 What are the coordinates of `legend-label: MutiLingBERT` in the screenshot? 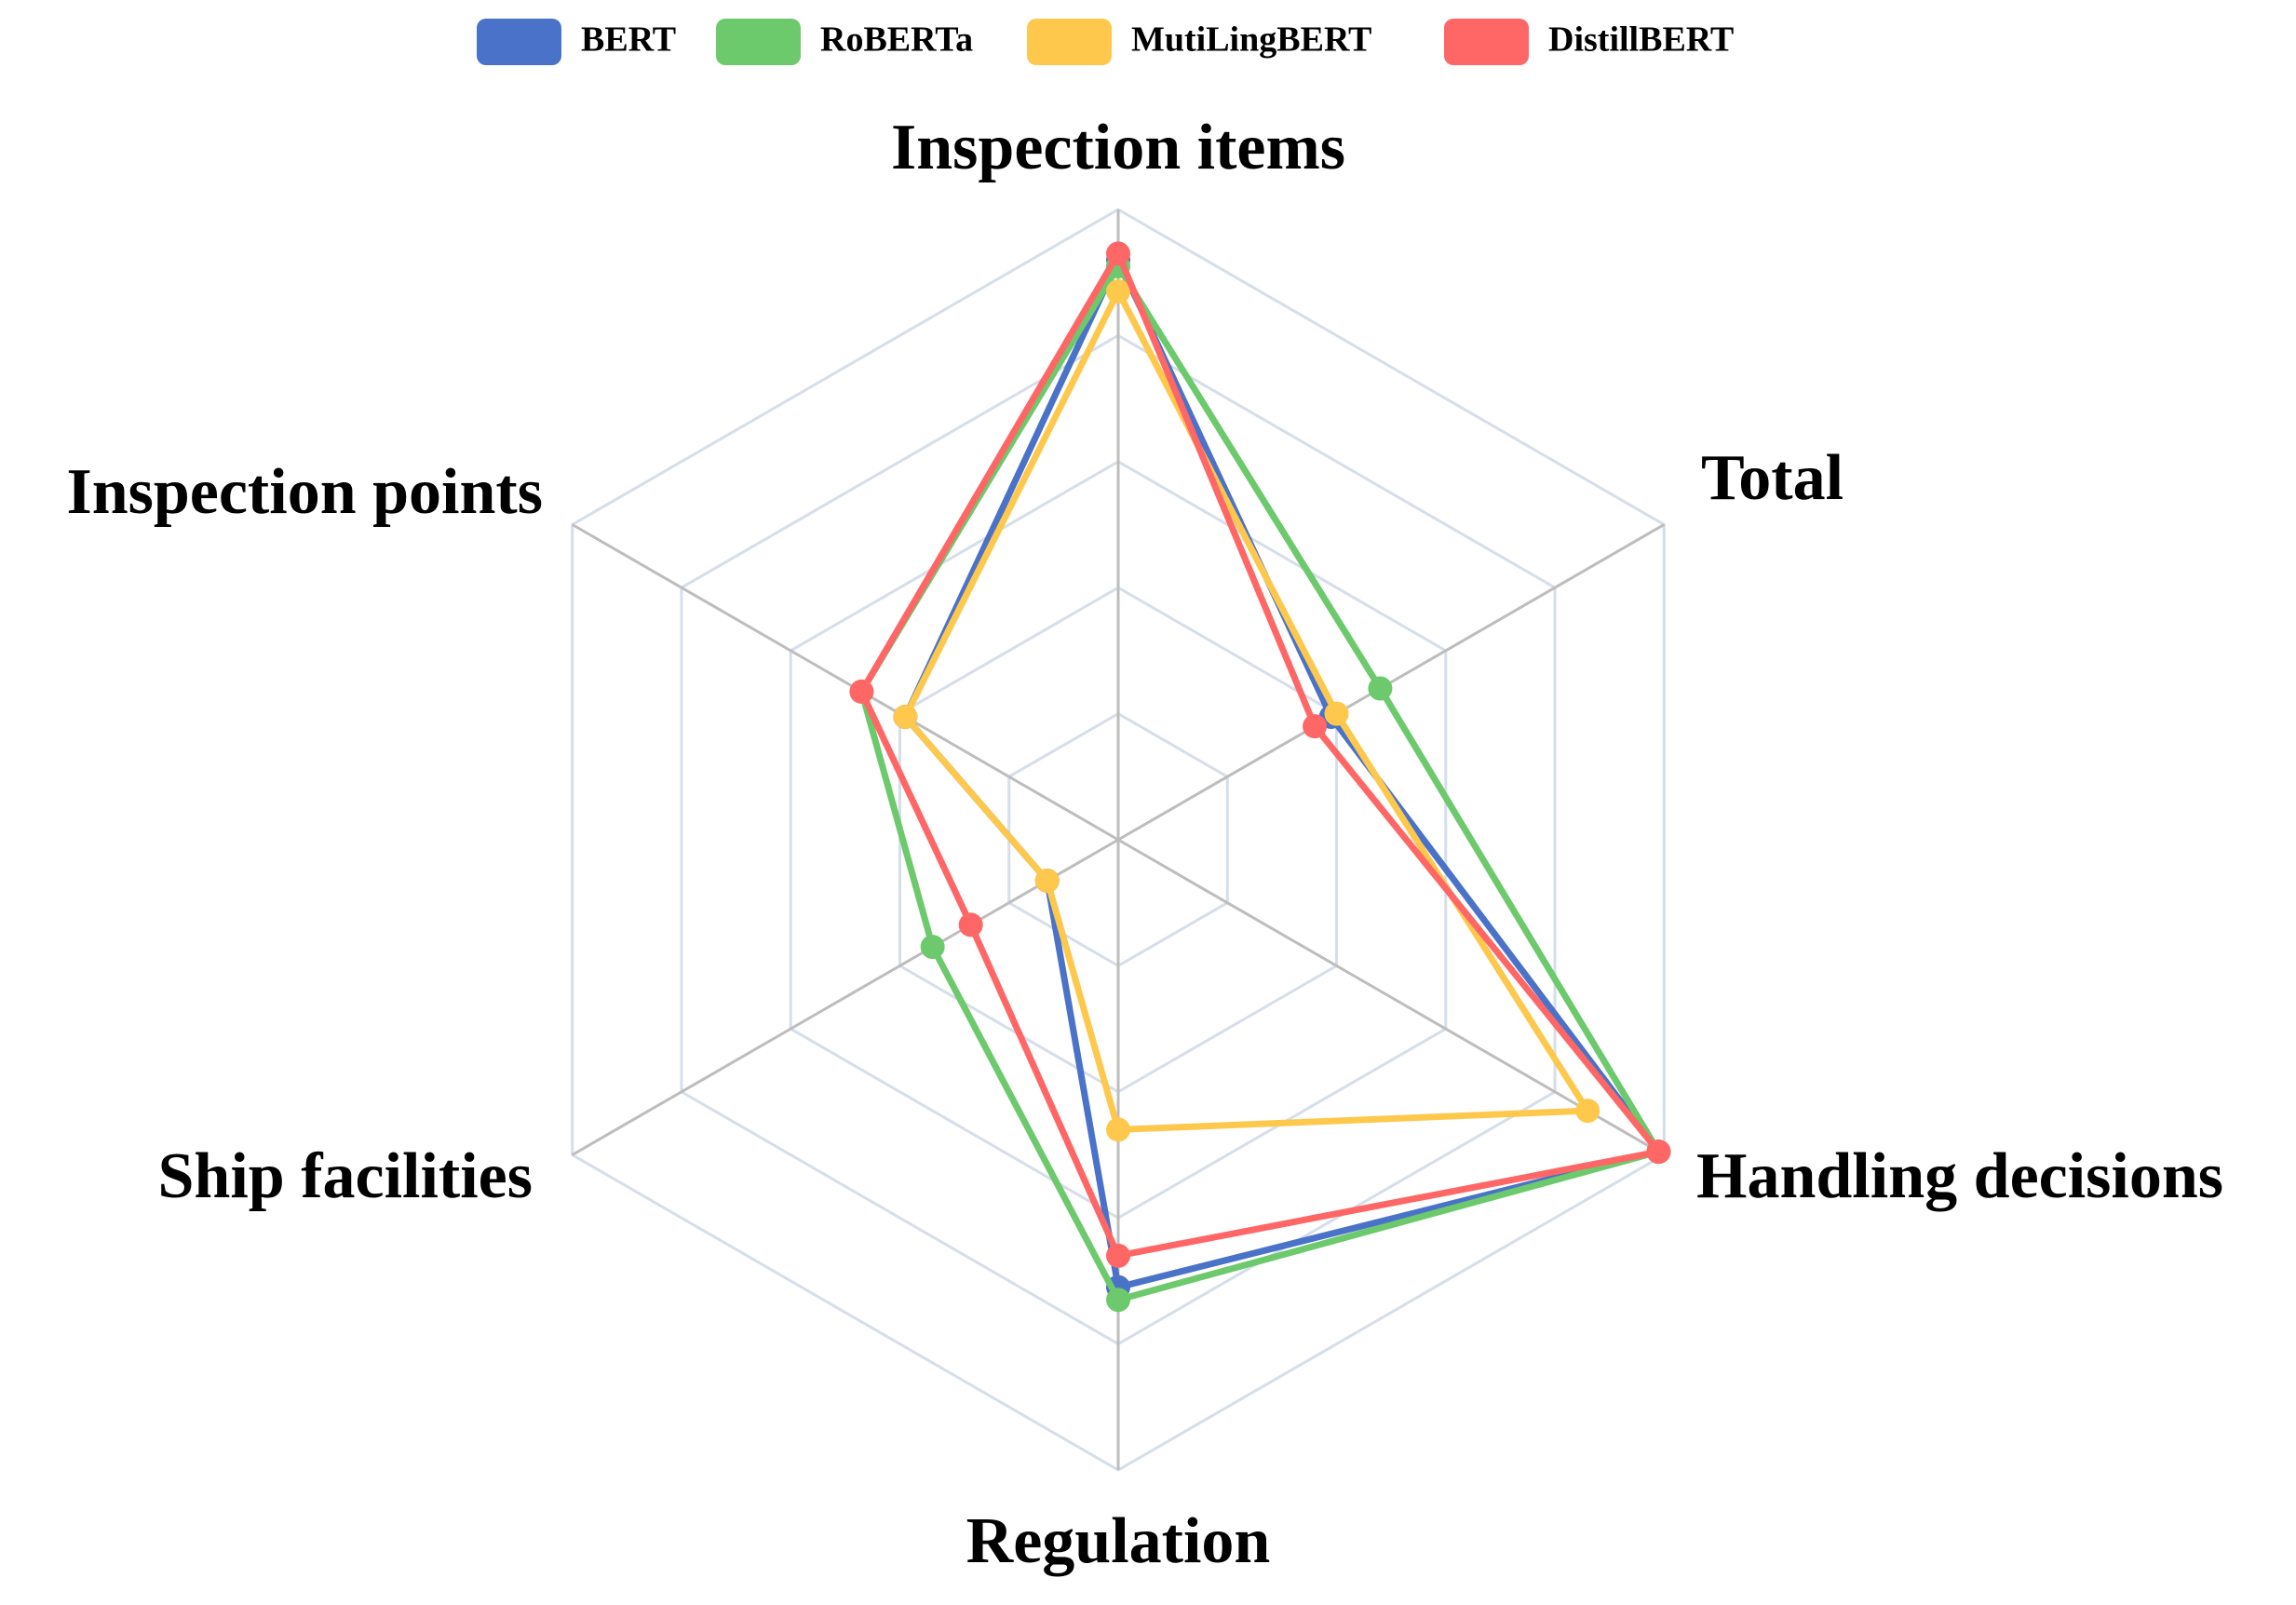 It's located at (1251, 40).